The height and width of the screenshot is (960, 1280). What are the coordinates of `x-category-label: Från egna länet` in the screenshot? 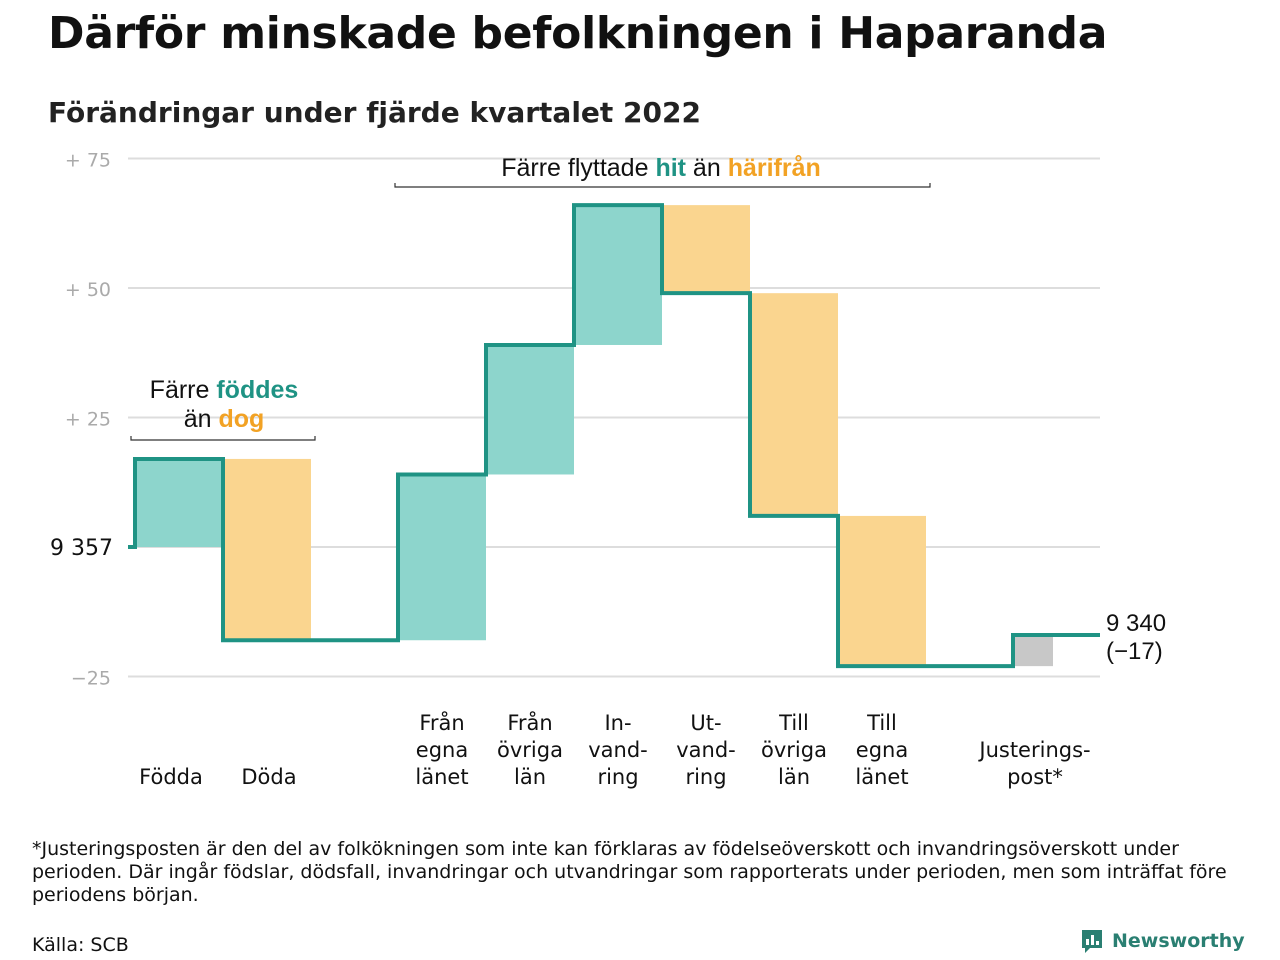 It's located at (441, 749).